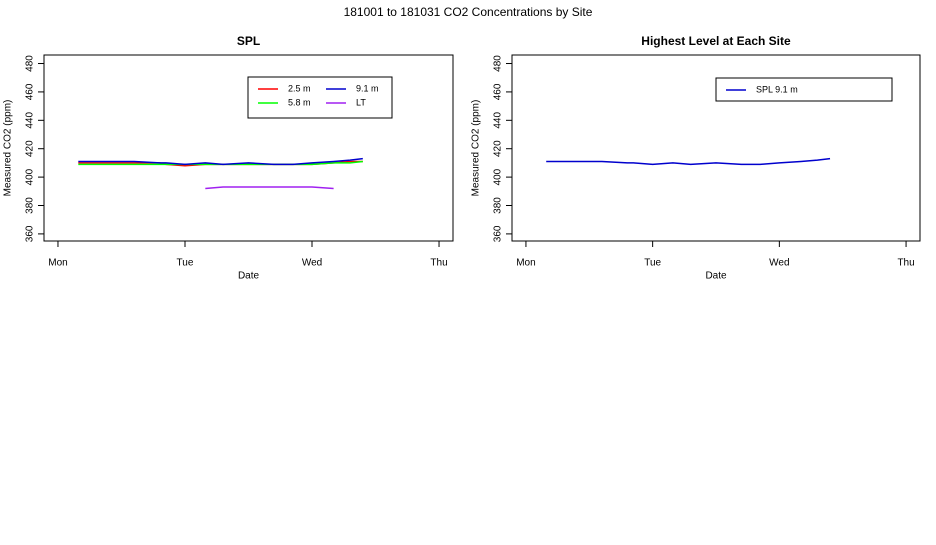 This screenshot has height=545, width=936. What do you see at coordinates (248, 41) in the screenshot?
I see `panel-title: SPL` at bounding box center [248, 41].